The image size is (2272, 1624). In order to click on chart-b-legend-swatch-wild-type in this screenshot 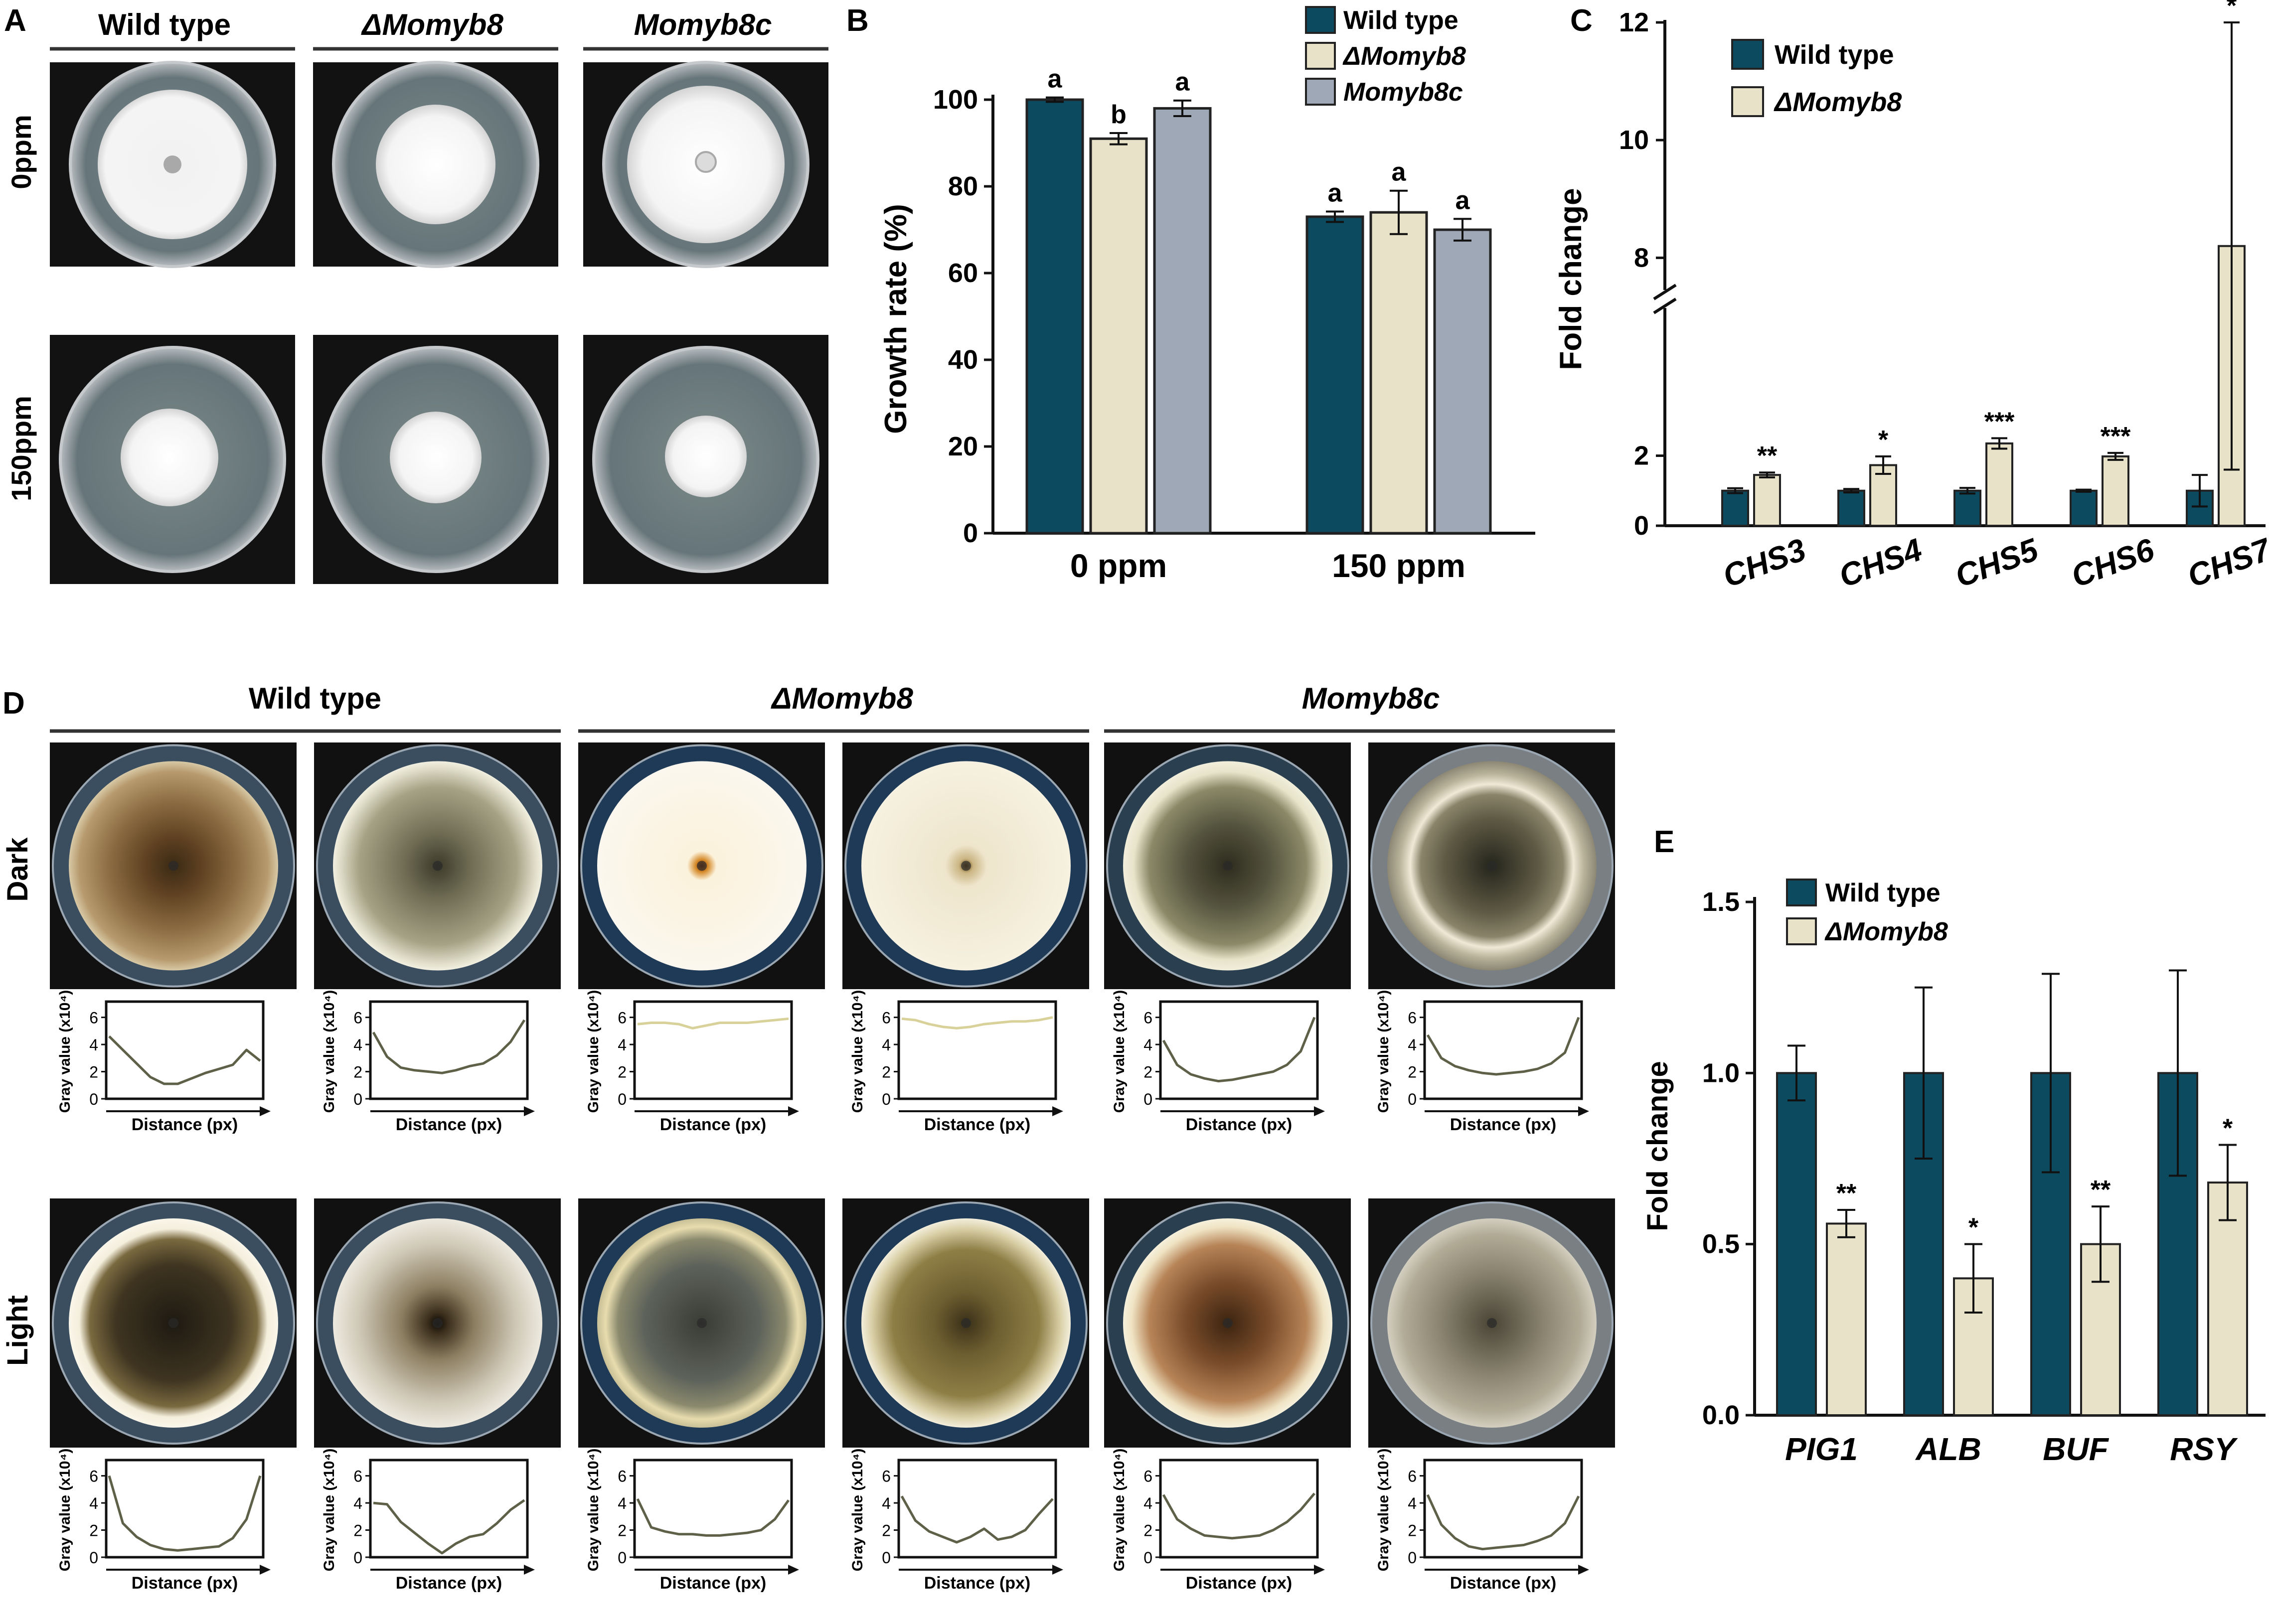, I will do `click(1320, 20)`.